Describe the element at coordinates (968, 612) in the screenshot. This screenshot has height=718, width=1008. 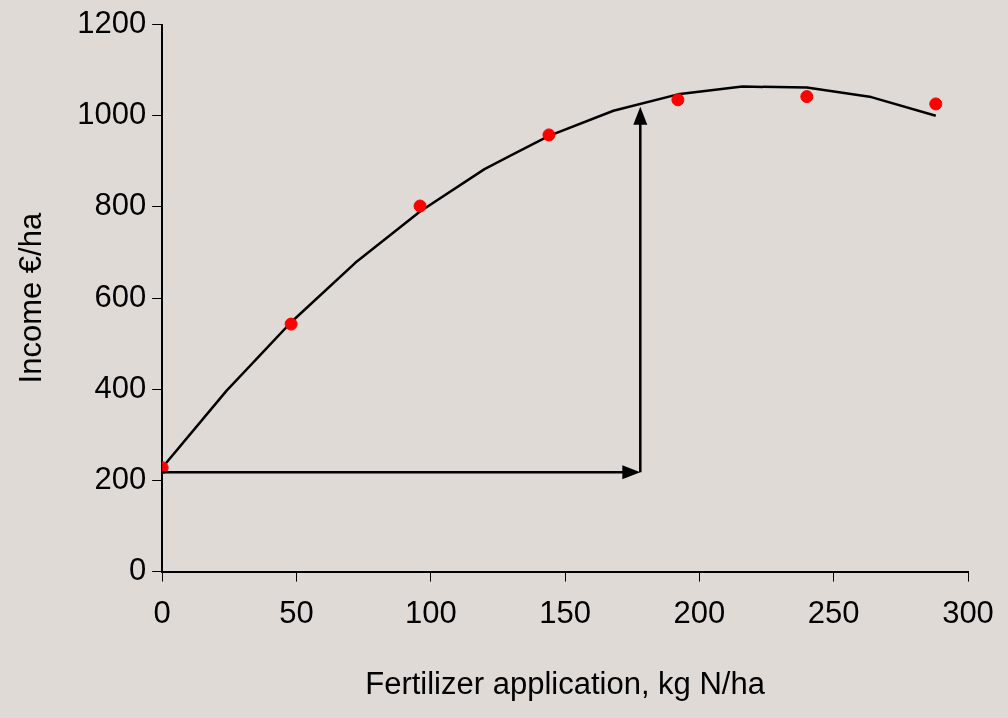
I see `x-tick-label: 300` at that location.